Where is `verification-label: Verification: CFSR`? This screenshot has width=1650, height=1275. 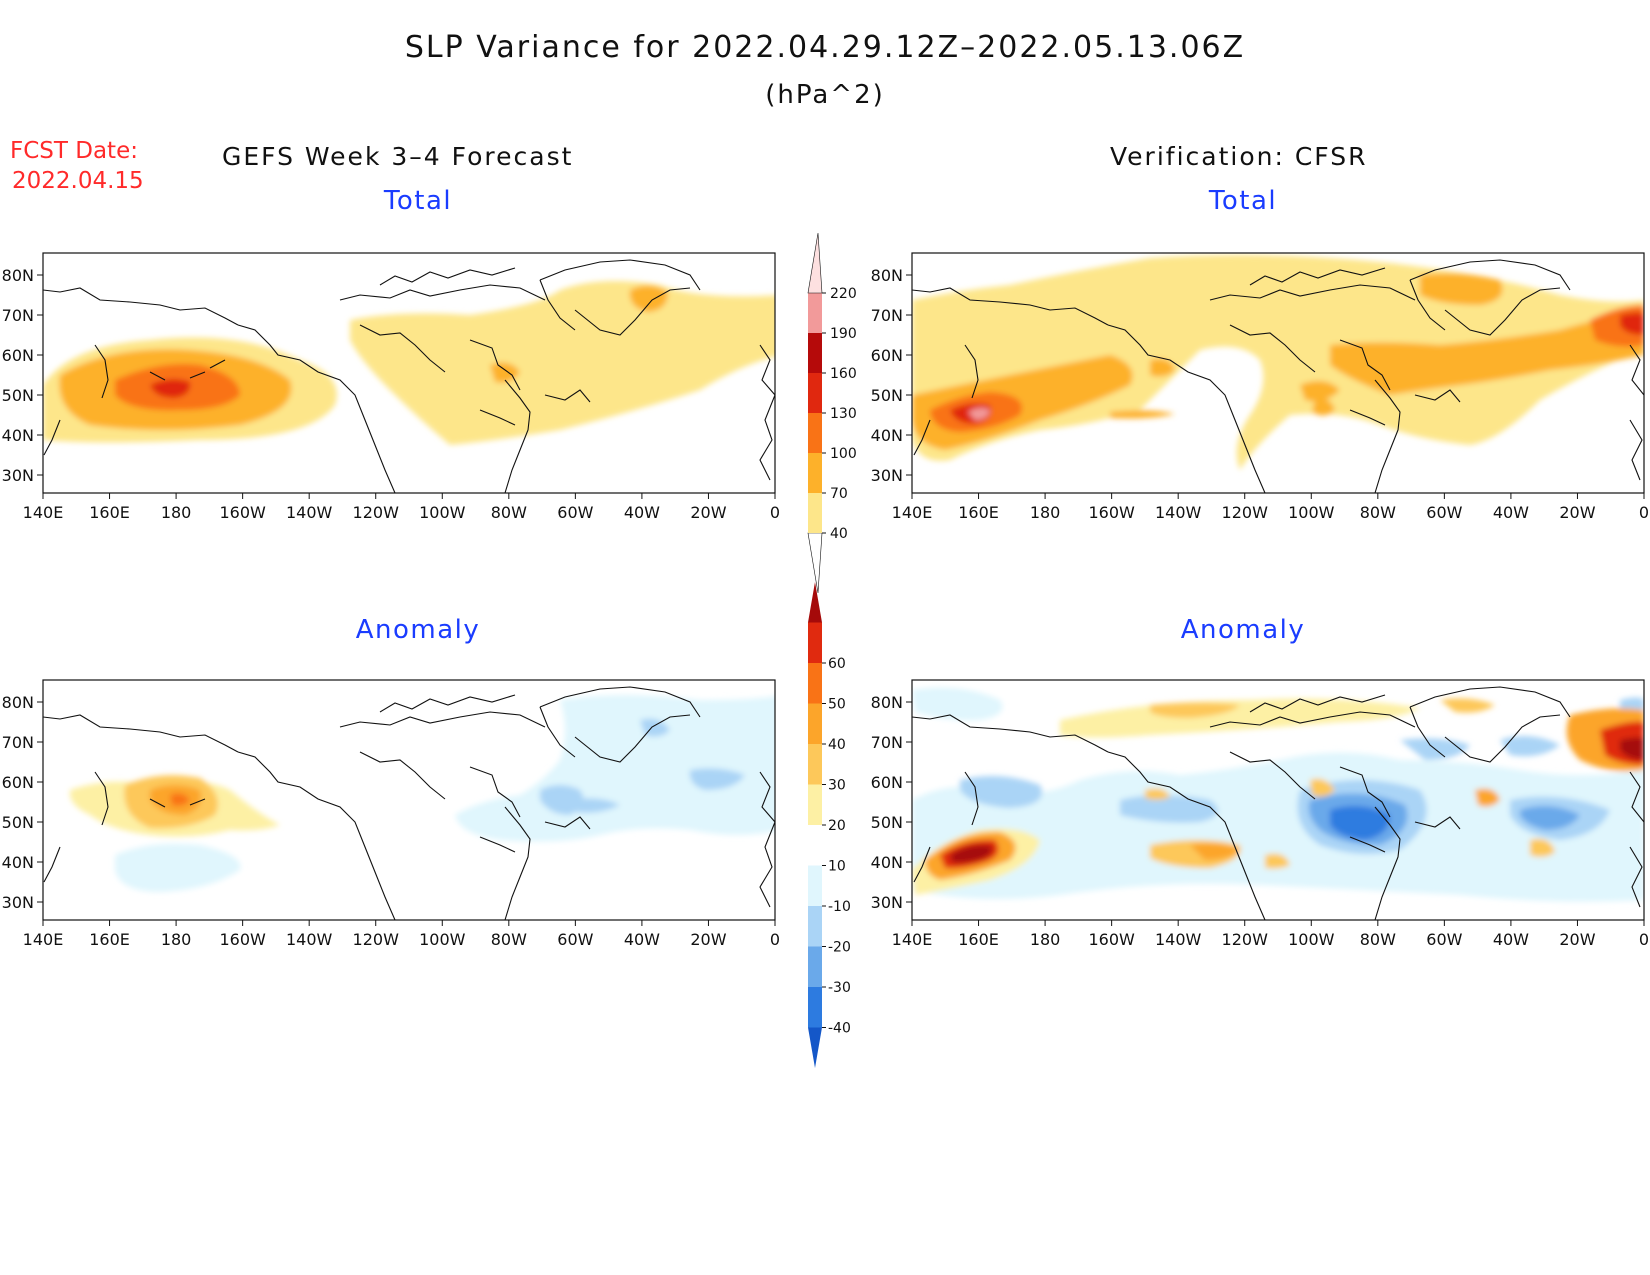 verification-label: Verification: CFSR is located at coordinates (1239, 156).